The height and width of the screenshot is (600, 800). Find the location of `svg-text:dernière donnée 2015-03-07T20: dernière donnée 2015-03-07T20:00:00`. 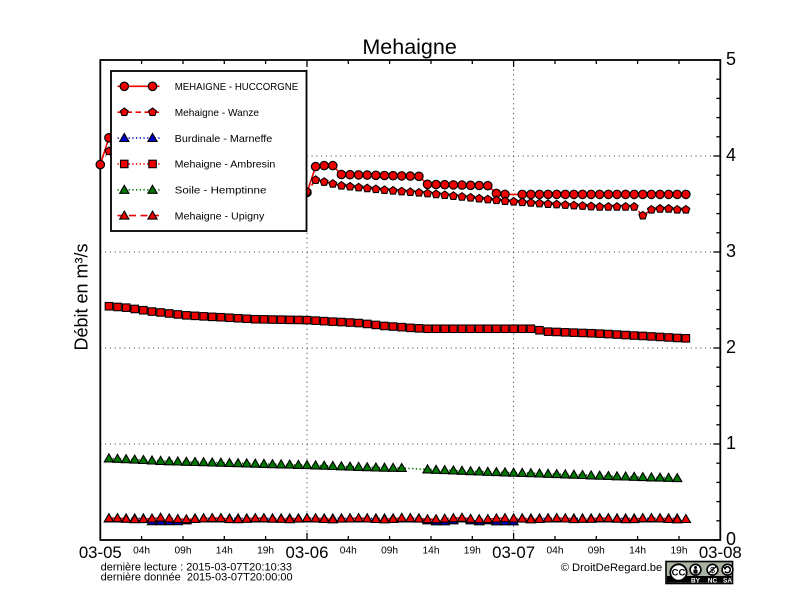

svg-text:dernière donnée 2015-03-07T20: dernière donnée 2015-03-07T20:00:00 is located at coordinates (197, 578).